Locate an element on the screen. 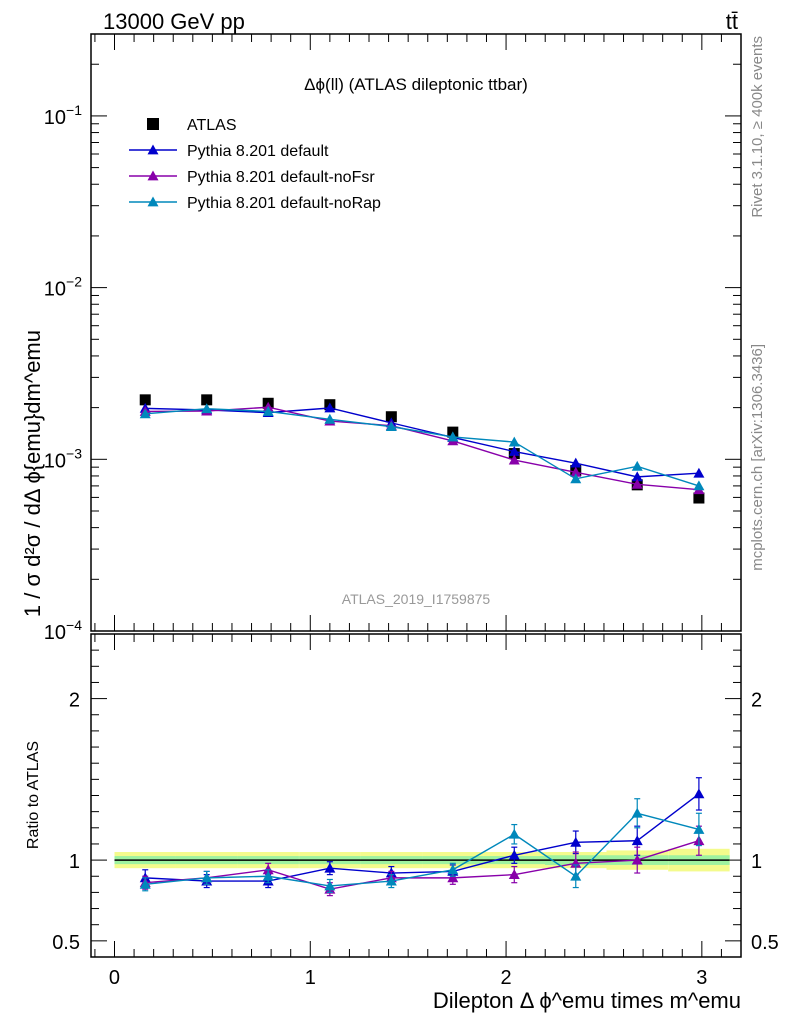  ratio-tick-label-left: 0.5 is located at coordinates (66, 943).